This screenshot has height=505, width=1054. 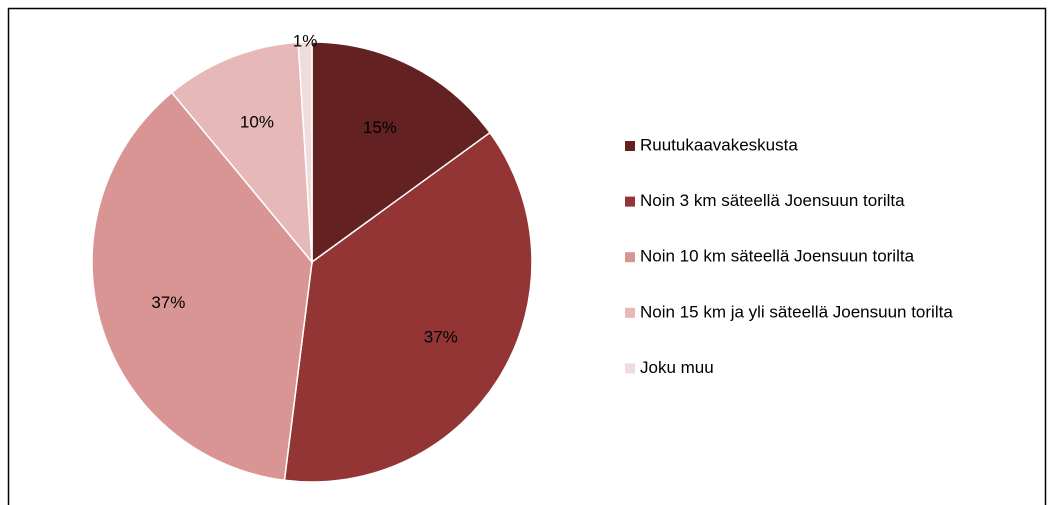 I want to click on data-label: 15%, so click(x=380, y=127).